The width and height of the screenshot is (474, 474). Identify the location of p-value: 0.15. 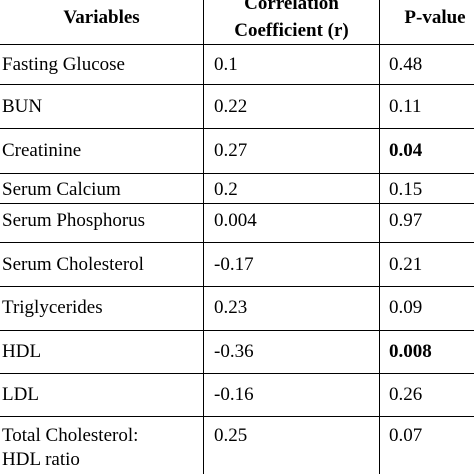
(406, 189).